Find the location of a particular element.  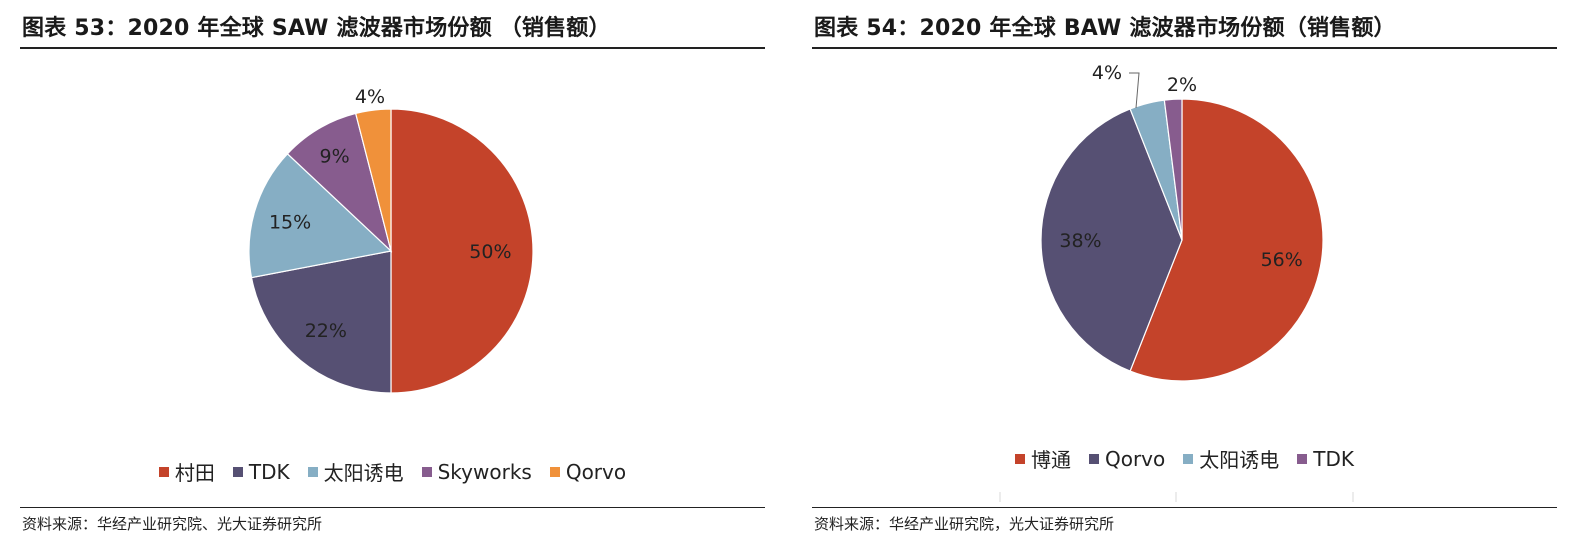

legend-item-item-0: 村田 is located at coordinates (186, 471).